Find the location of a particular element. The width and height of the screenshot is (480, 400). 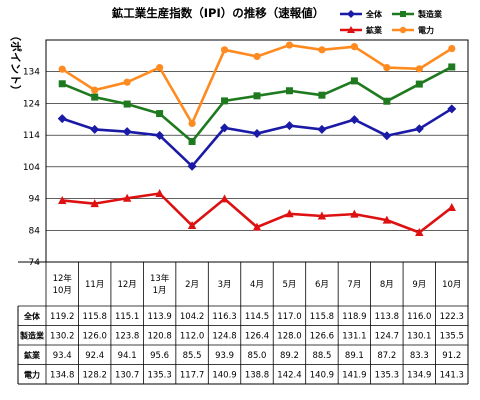

x-tick-label-0: 12年 10月 is located at coordinates (63, 284).